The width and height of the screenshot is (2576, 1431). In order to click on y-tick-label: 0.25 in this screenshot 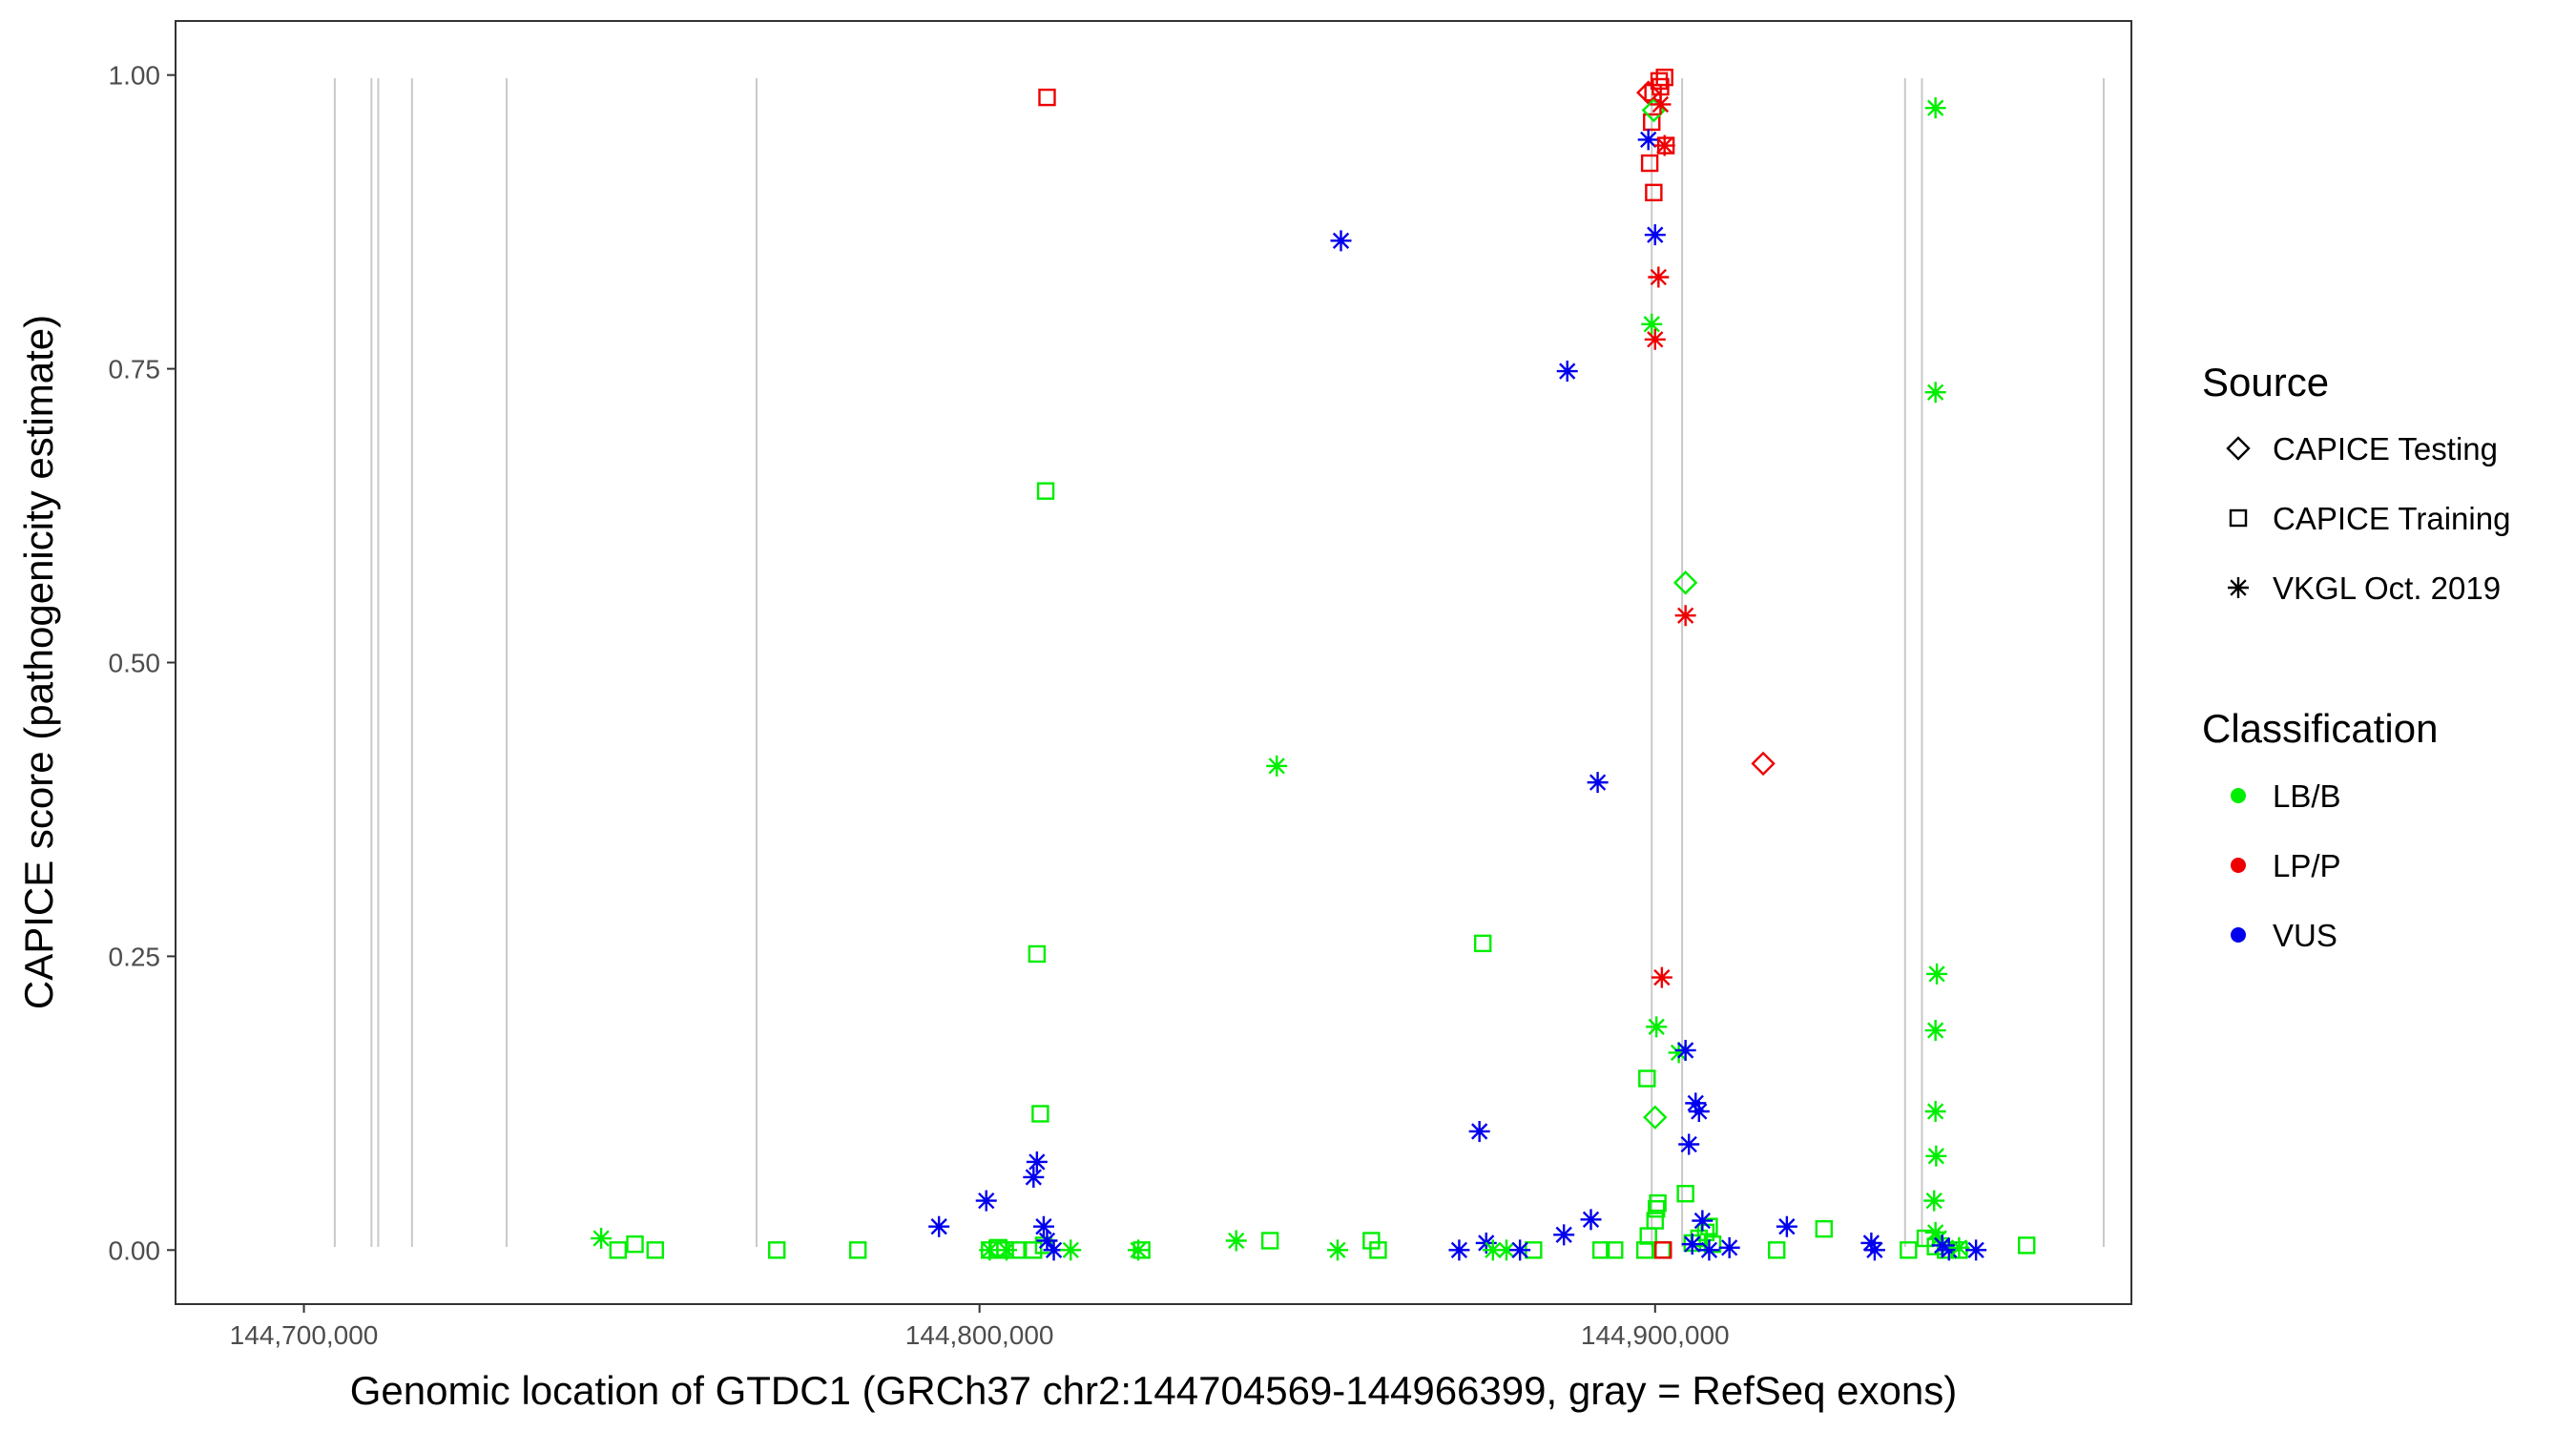, I will do `click(135, 956)`.